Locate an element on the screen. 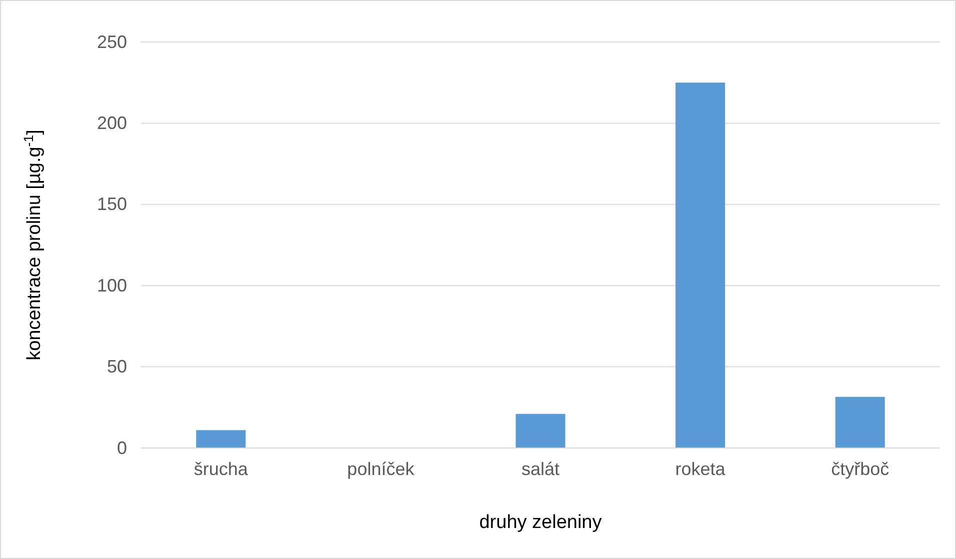 This screenshot has width=956, height=559. y-tick-label: 200 is located at coordinates (111, 122).